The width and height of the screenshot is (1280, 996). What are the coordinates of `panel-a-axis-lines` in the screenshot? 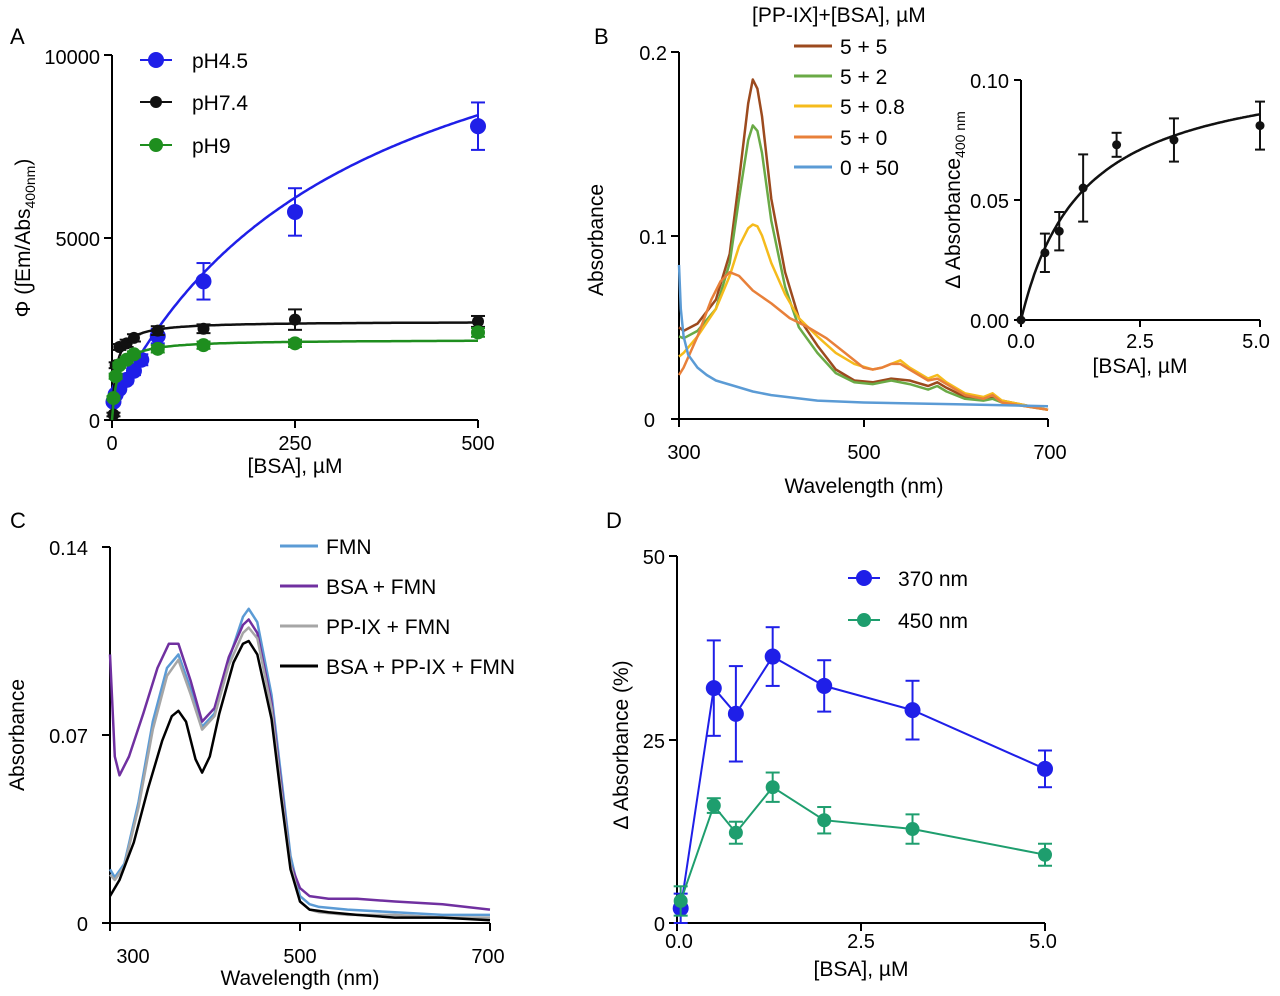 It's located at (294, 238).